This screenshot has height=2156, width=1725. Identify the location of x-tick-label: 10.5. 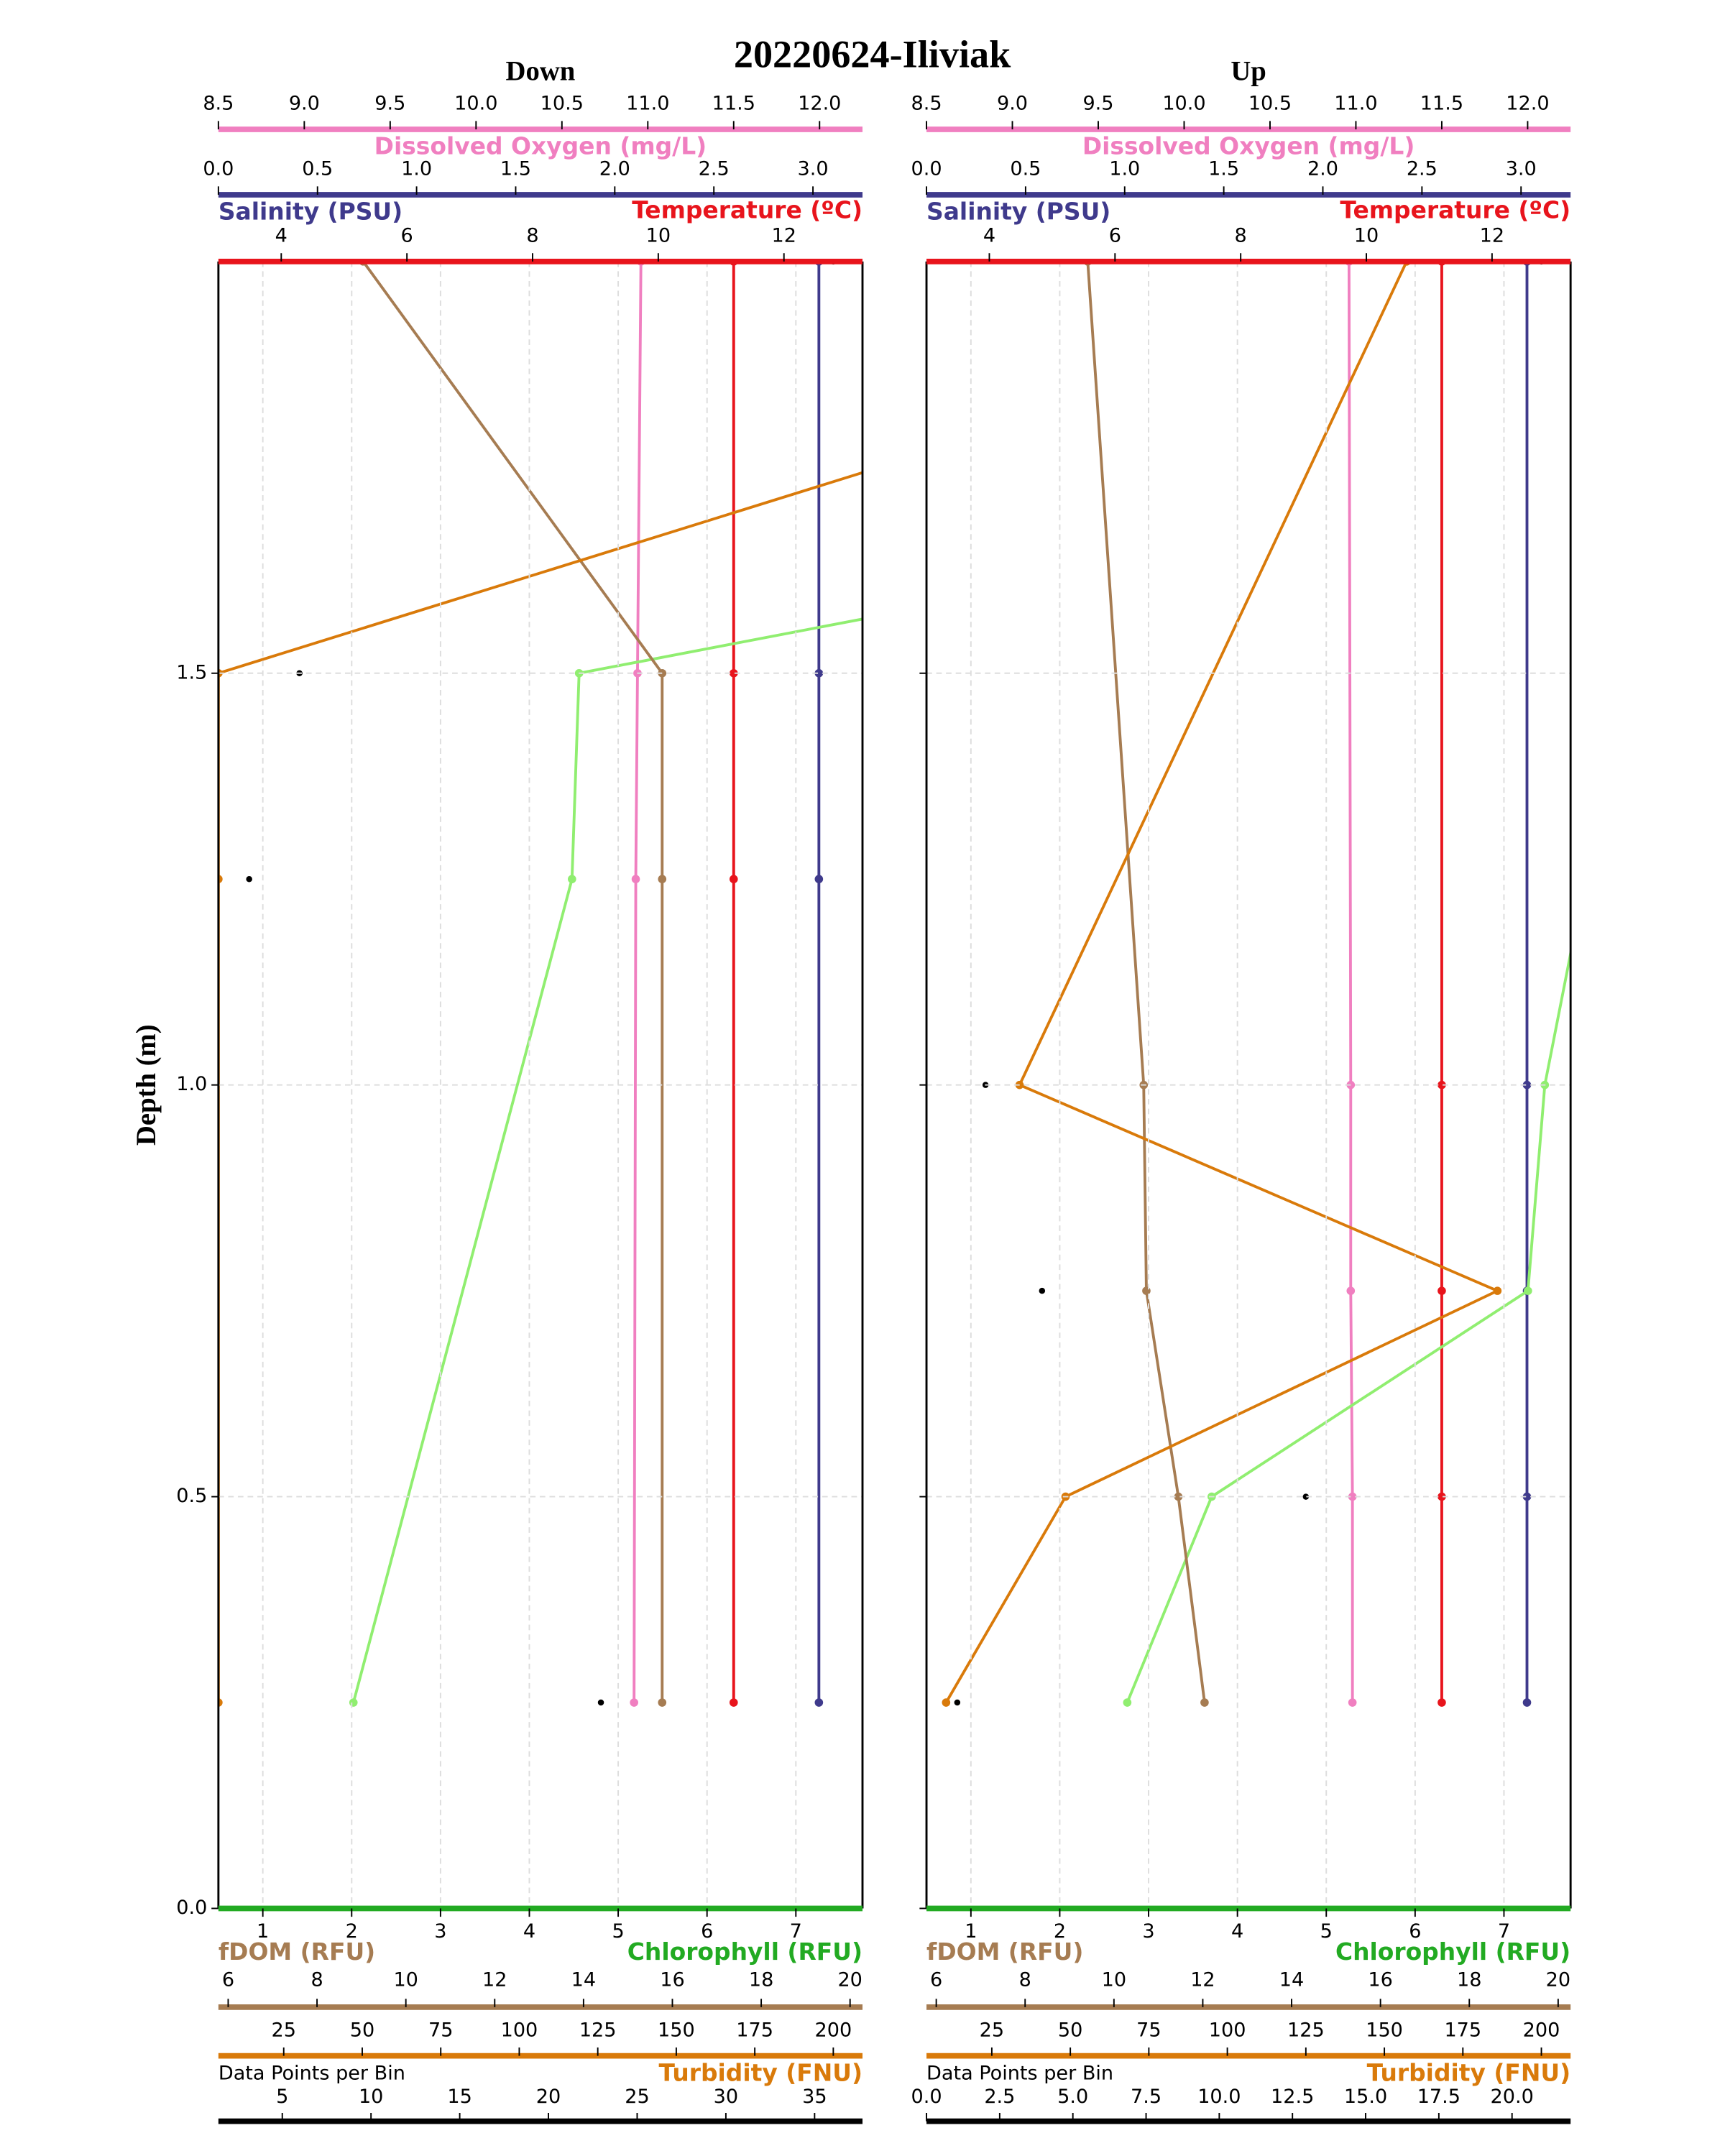
(562, 104).